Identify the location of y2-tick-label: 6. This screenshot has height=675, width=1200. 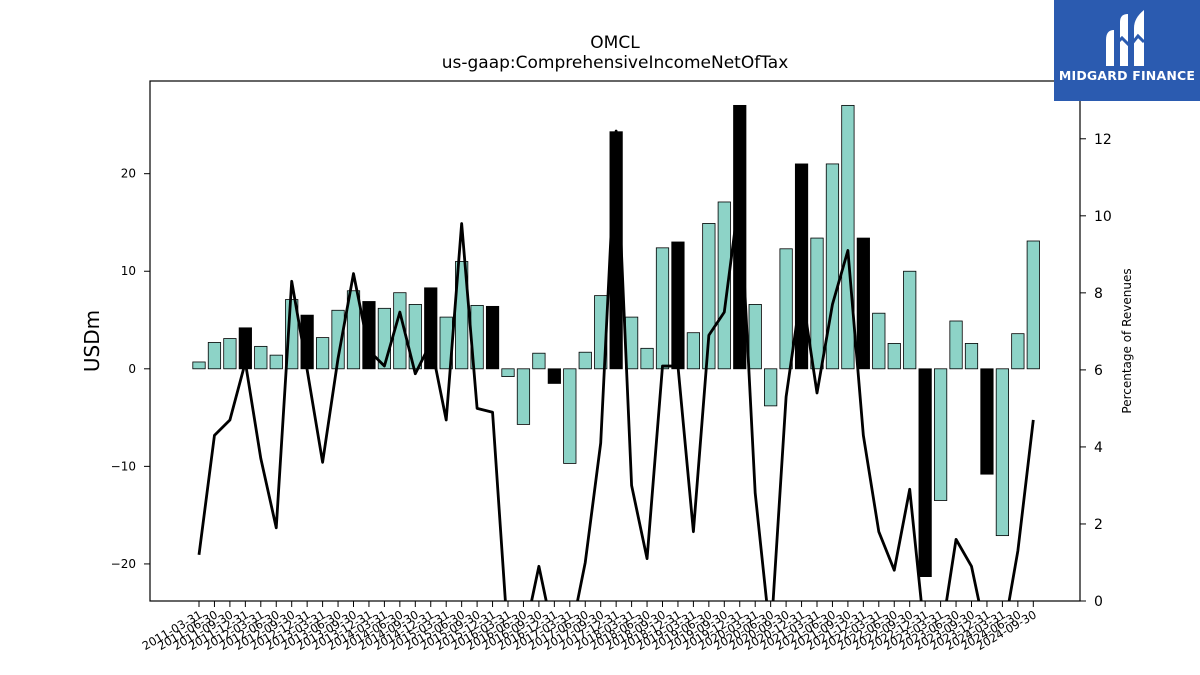
(1098, 371).